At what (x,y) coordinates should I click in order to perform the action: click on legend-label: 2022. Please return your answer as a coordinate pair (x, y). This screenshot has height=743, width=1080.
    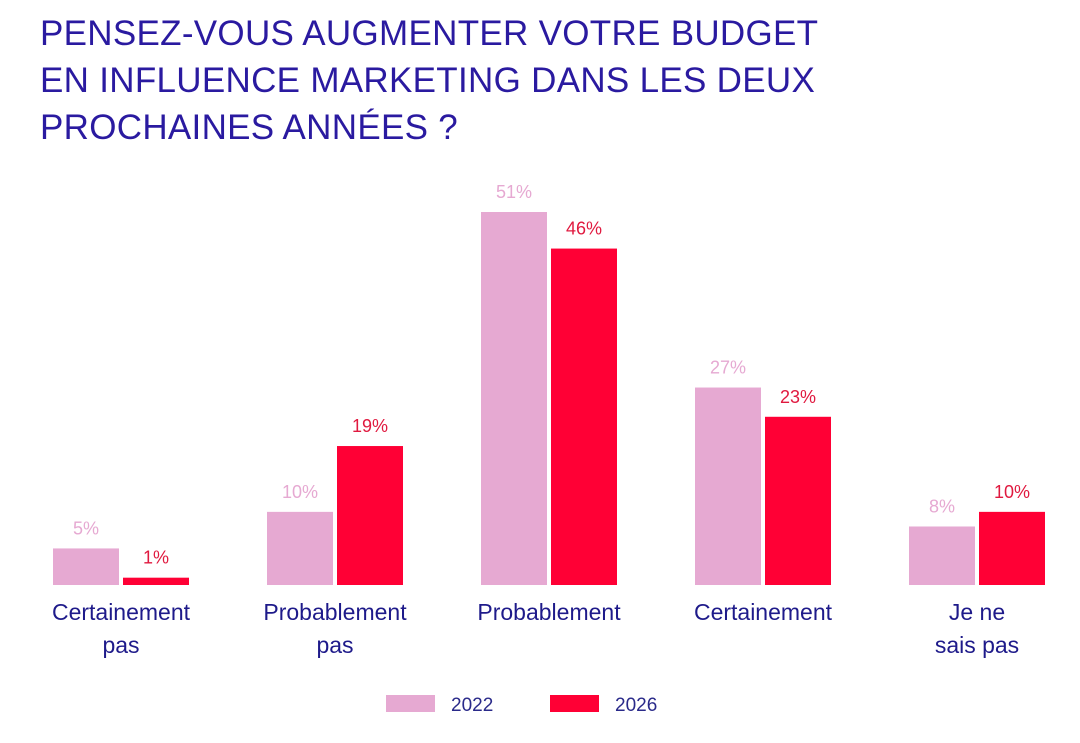
    Looking at the image, I should click on (472, 705).